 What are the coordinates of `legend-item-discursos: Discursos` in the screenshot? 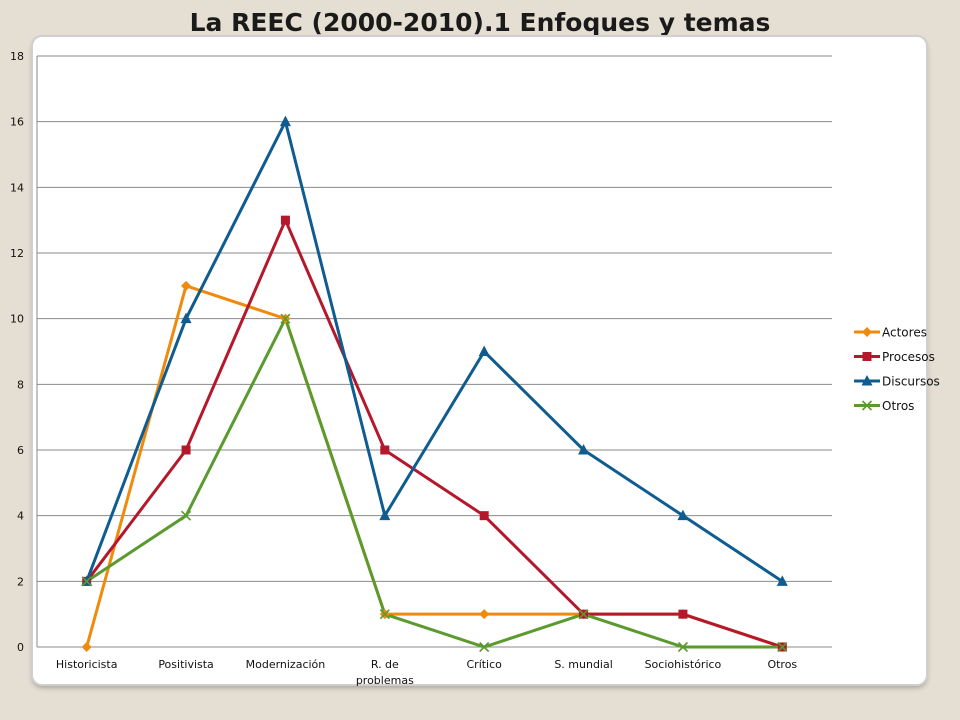 It's located at (897, 382).